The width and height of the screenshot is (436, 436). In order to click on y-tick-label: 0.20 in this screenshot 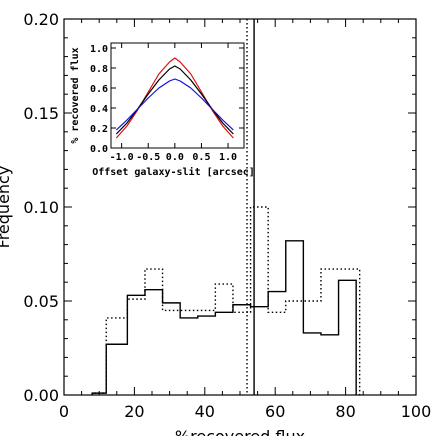, I will do `click(41, 19)`.